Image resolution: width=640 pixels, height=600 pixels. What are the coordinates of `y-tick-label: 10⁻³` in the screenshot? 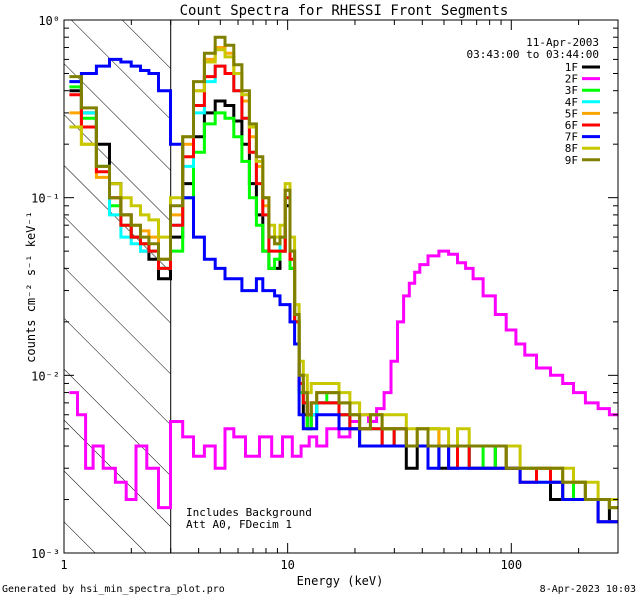 It's located at (45, 554).